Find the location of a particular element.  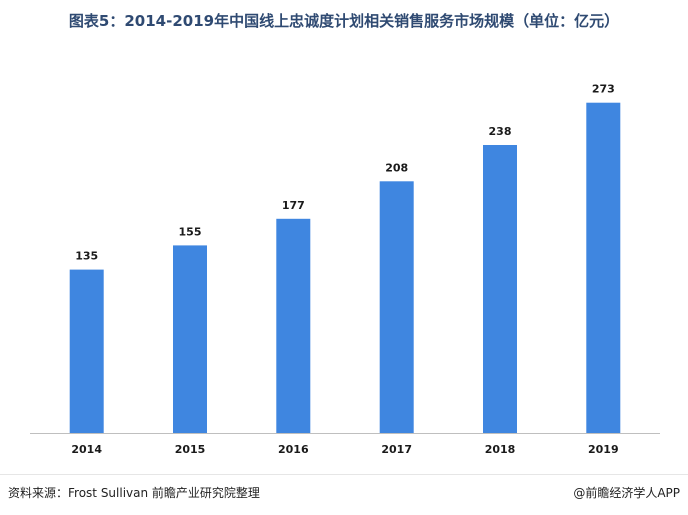

bar-2014 is located at coordinates (86, 351).